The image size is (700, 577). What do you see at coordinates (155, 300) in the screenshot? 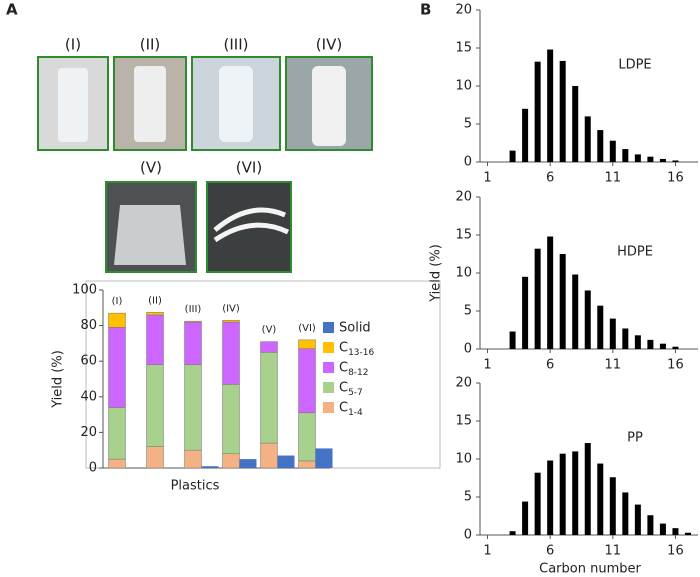
I see `category-label: (II)` at bounding box center [155, 300].